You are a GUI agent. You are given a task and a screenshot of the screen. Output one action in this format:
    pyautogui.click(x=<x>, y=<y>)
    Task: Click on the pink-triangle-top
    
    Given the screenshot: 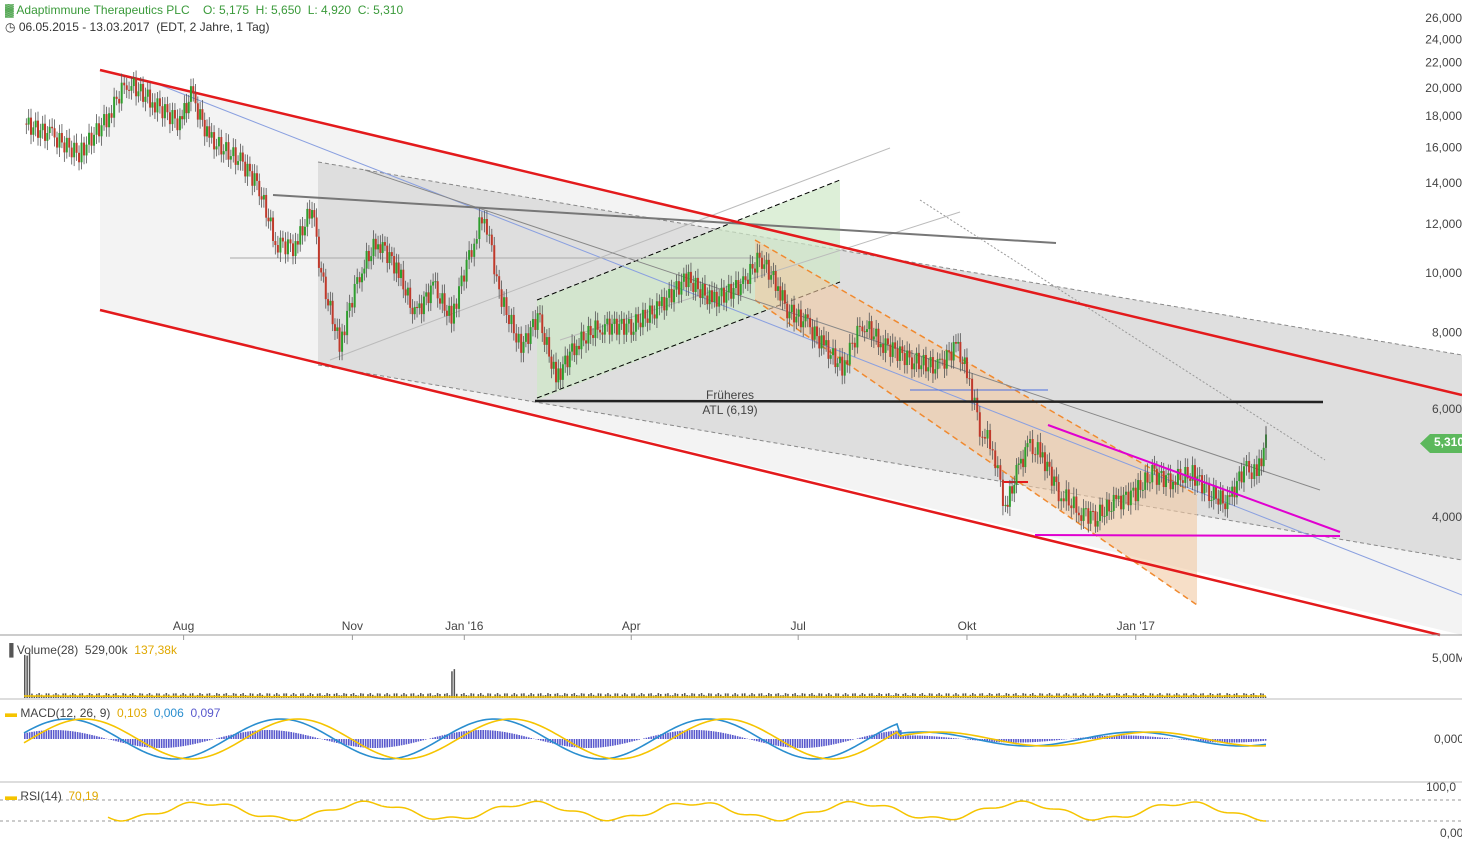 What is the action you would take?
    pyautogui.click(x=1194, y=478)
    